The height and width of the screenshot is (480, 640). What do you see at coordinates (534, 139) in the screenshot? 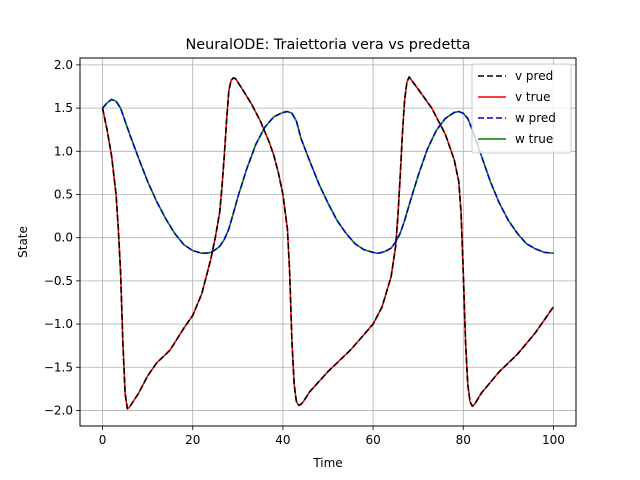
I see `legend-label: w true` at bounding box center [534, 139].